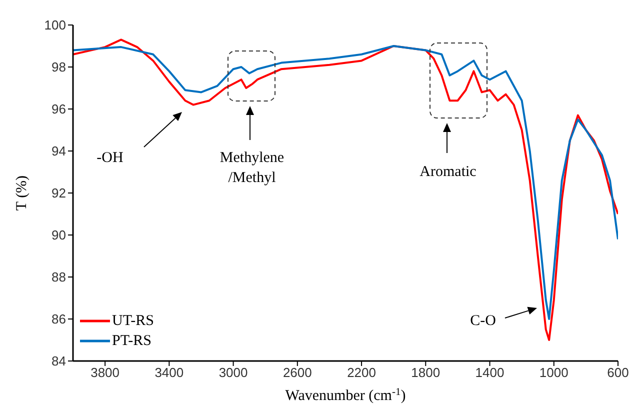 This screenshot has width=634, height=411. What do you see at coordinates (169, 372) in the screenshot?
I see `x-tick-label: 3400` at bounding box center [169, 372].